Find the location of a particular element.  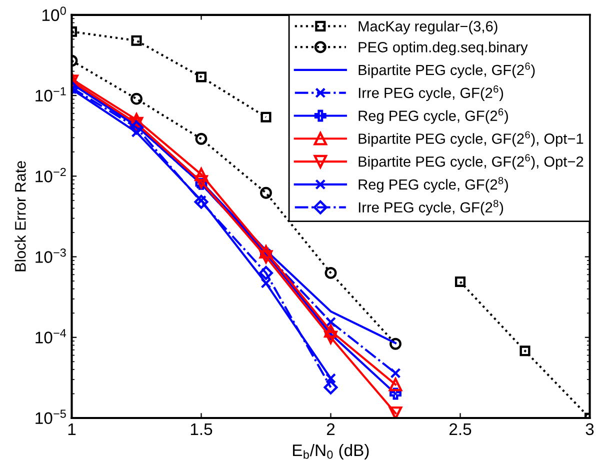

y-axis-title: Block Error Rate is located at coordinates (20, 216).